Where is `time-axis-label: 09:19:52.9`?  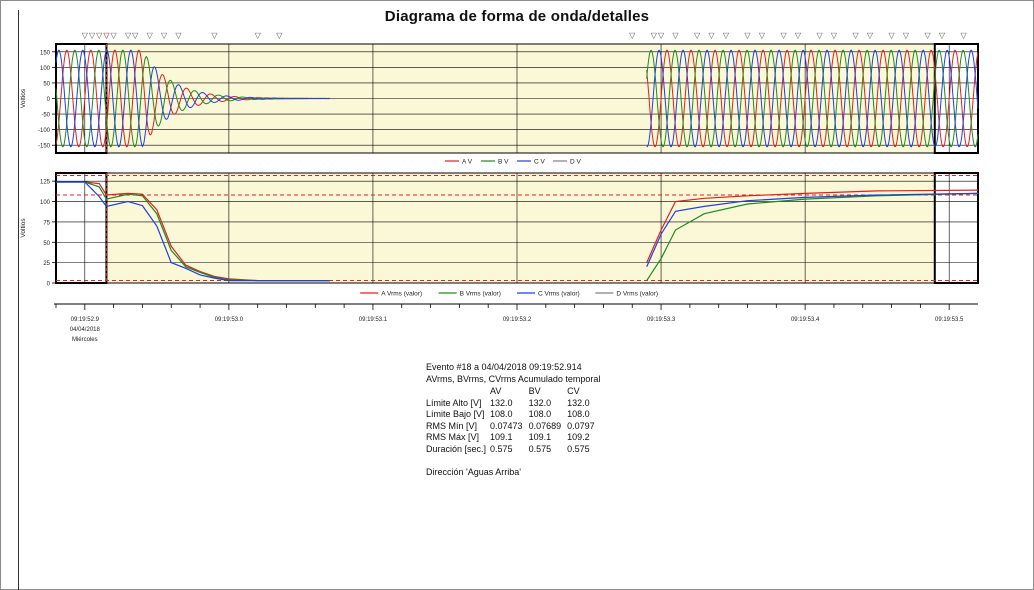 time-axis-label: 09:19:52.9 is located at coordinates (85, 320).